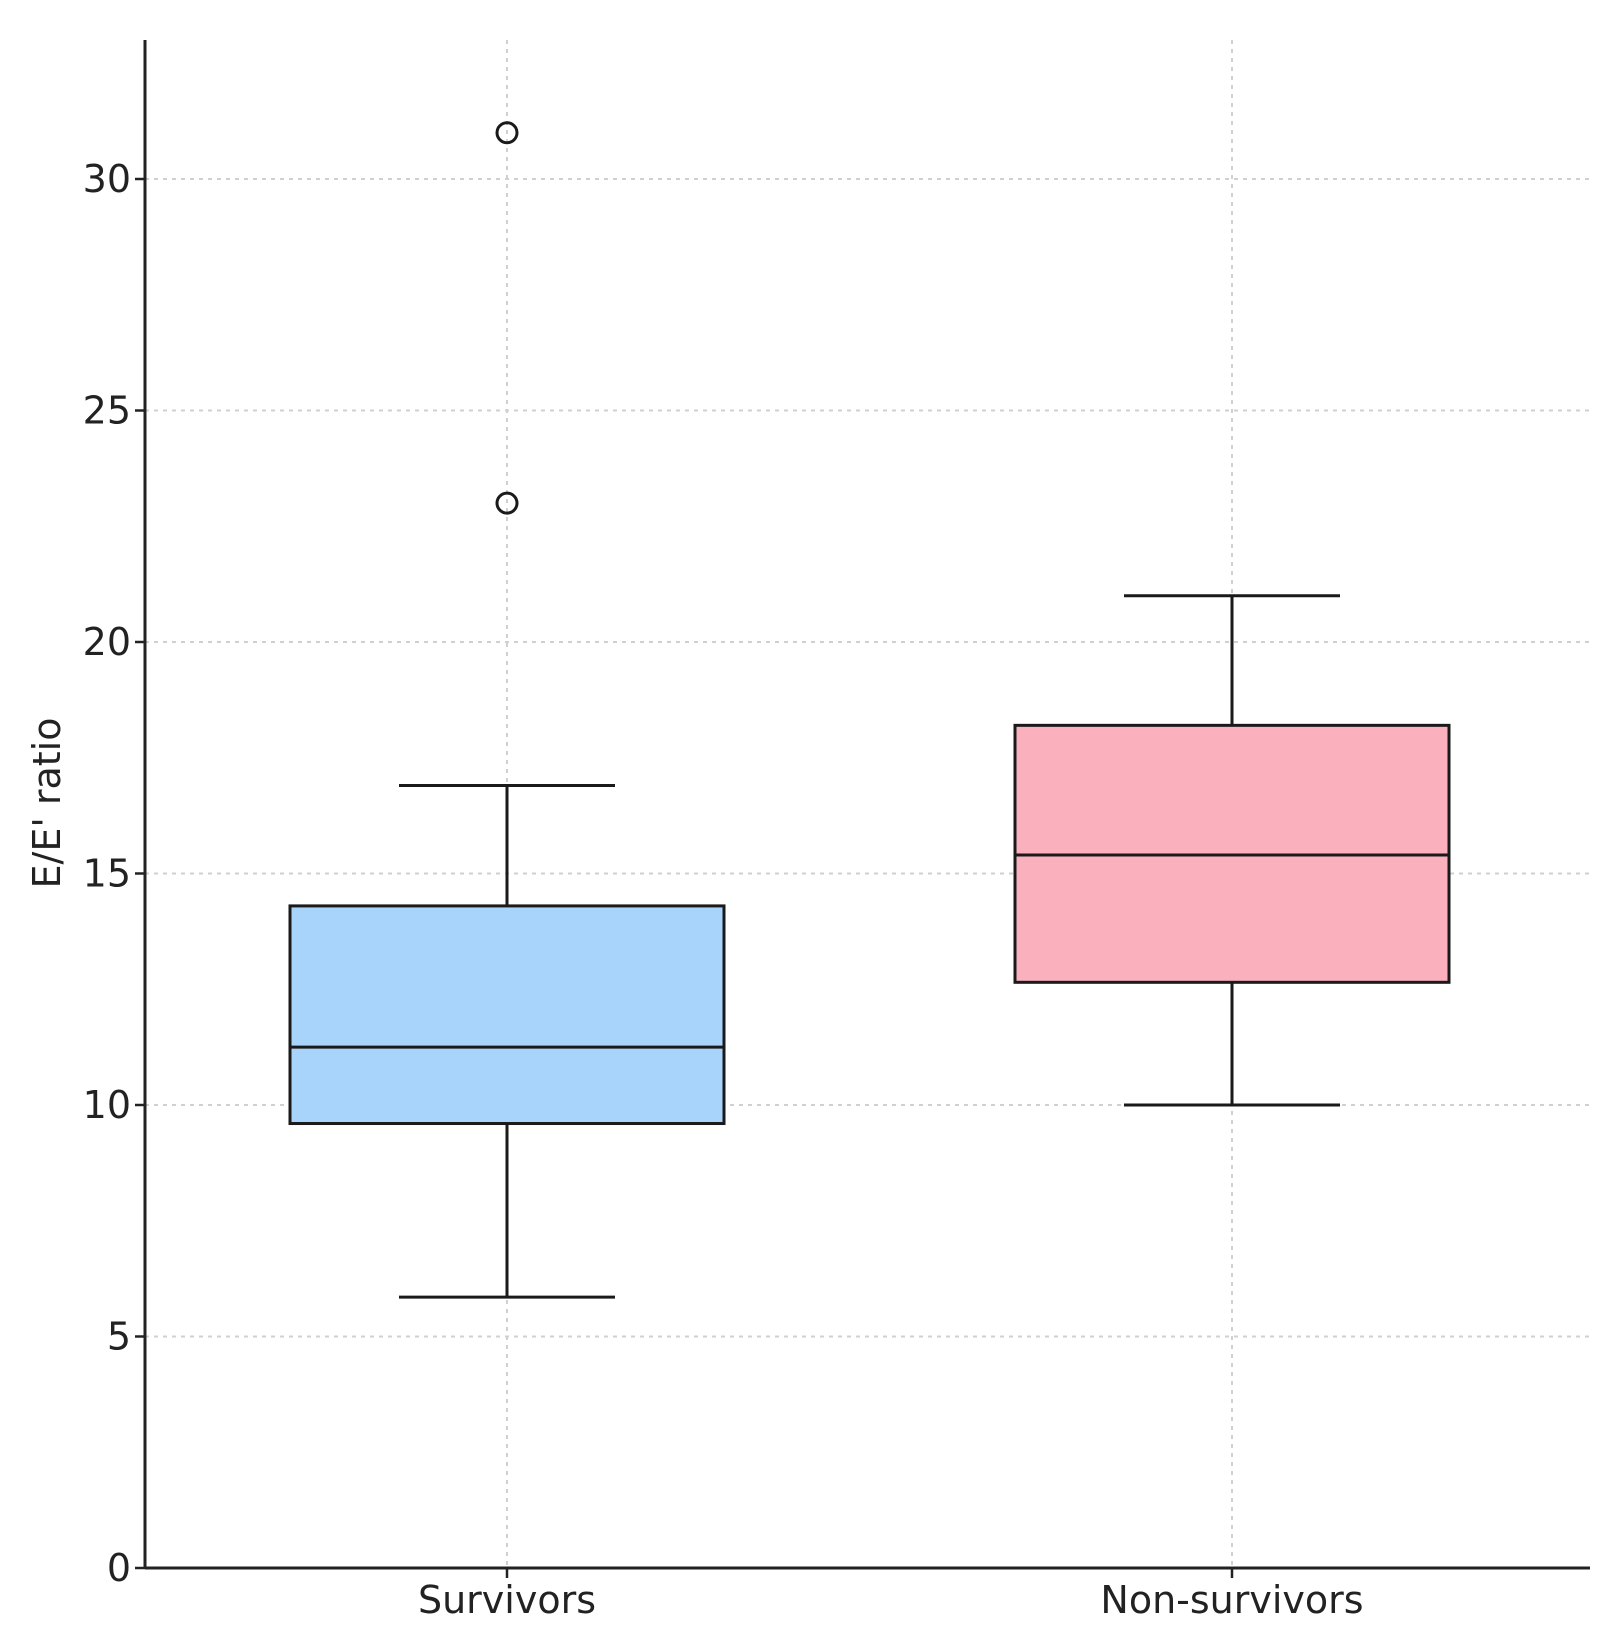  What do you see at coordinates (107, 179) in the screenshot?
I see `y-tick-label: 30` at bounding box center [107, 179].